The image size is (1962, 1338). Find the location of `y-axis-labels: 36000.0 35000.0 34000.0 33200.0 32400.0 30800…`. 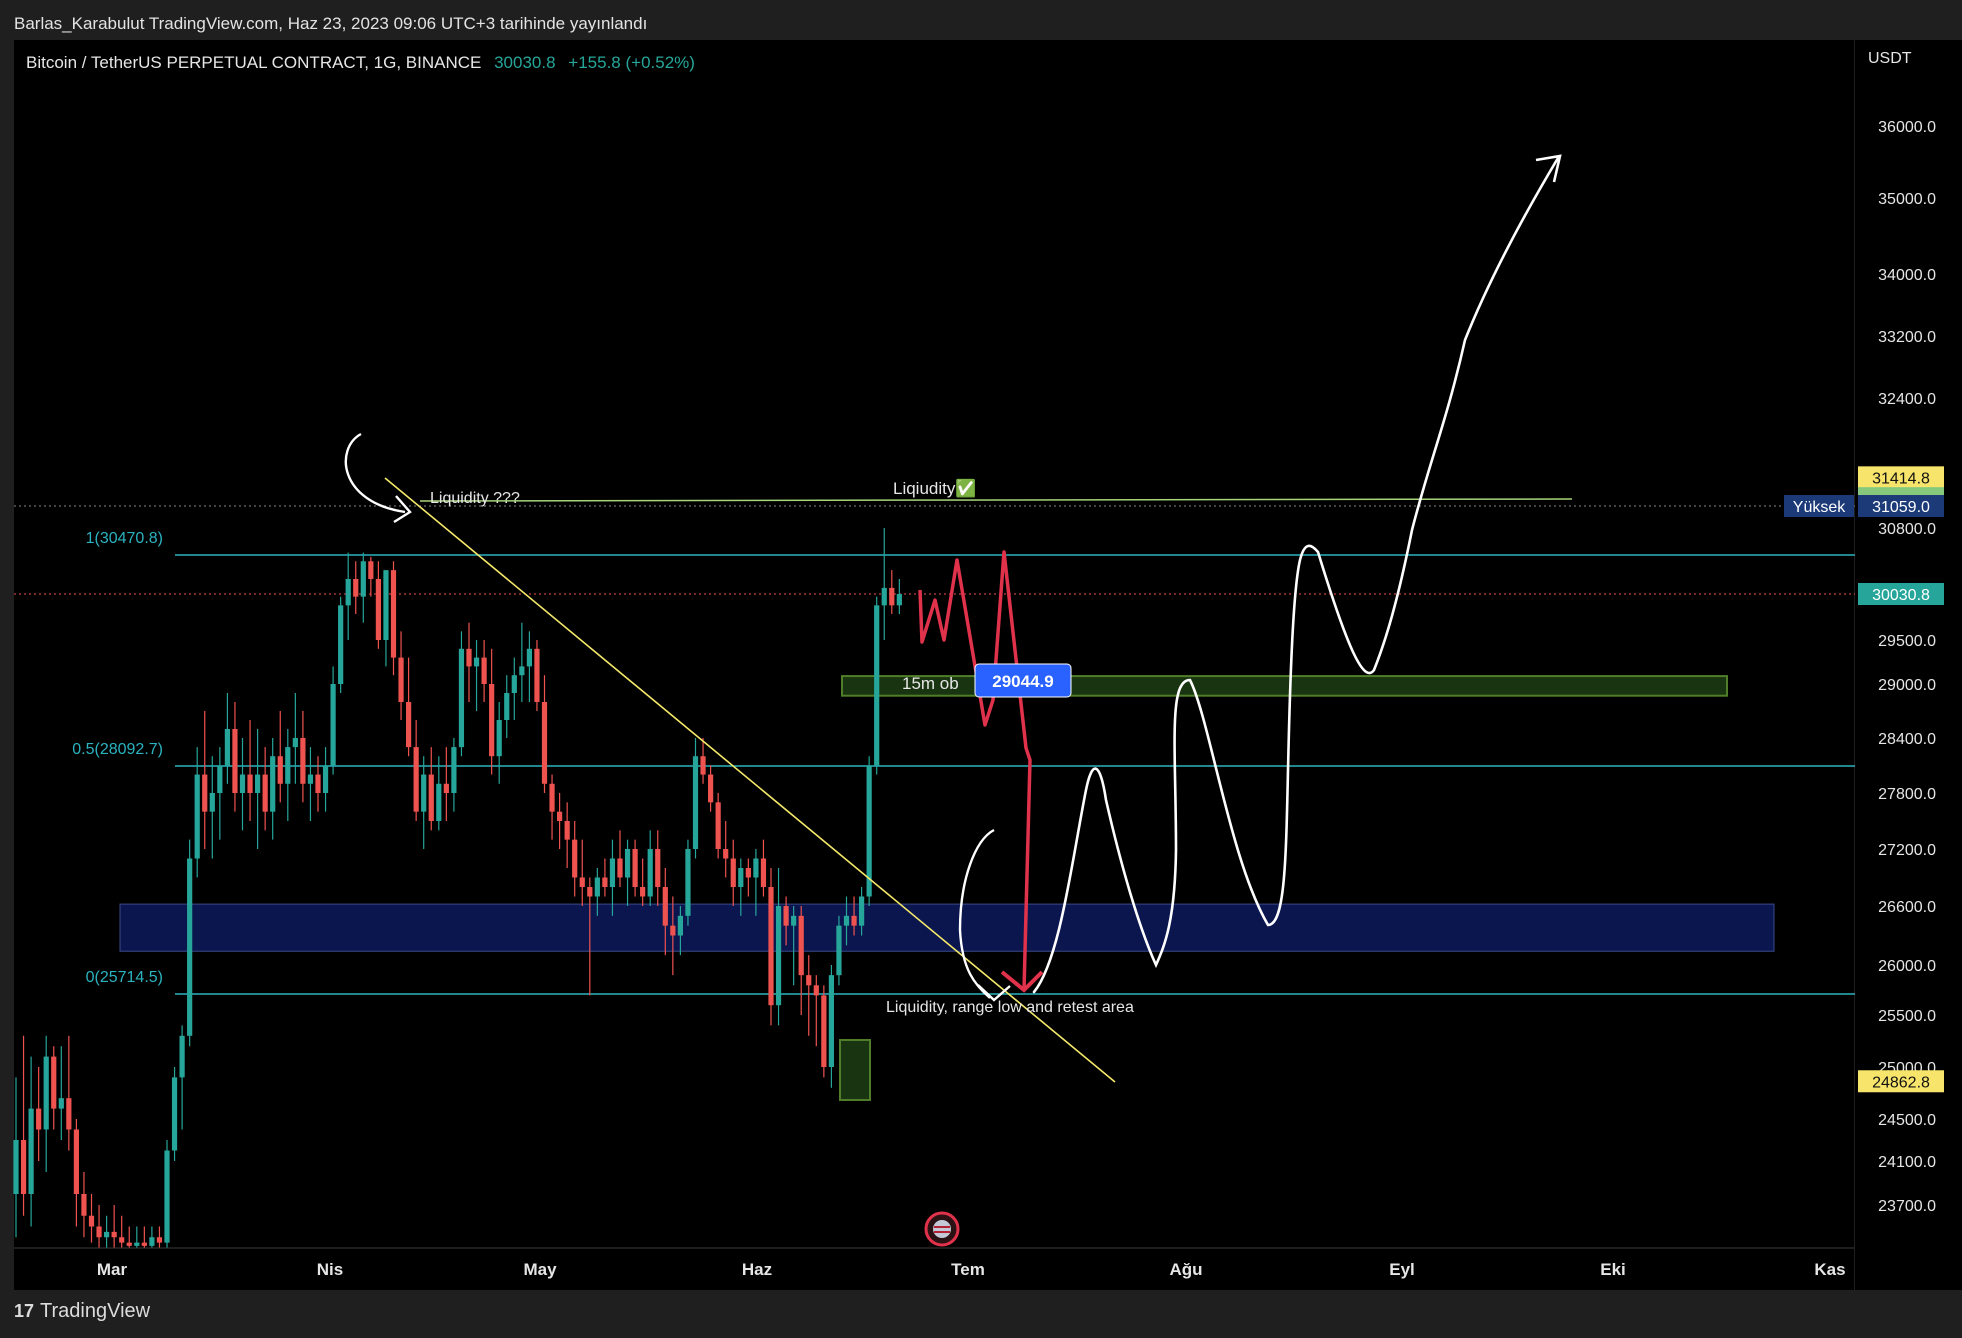

y-axis-labels: 36000.0 35000.0 34000.0 33200.0 32400.0 30800… is located at coordinates (1864, 667).